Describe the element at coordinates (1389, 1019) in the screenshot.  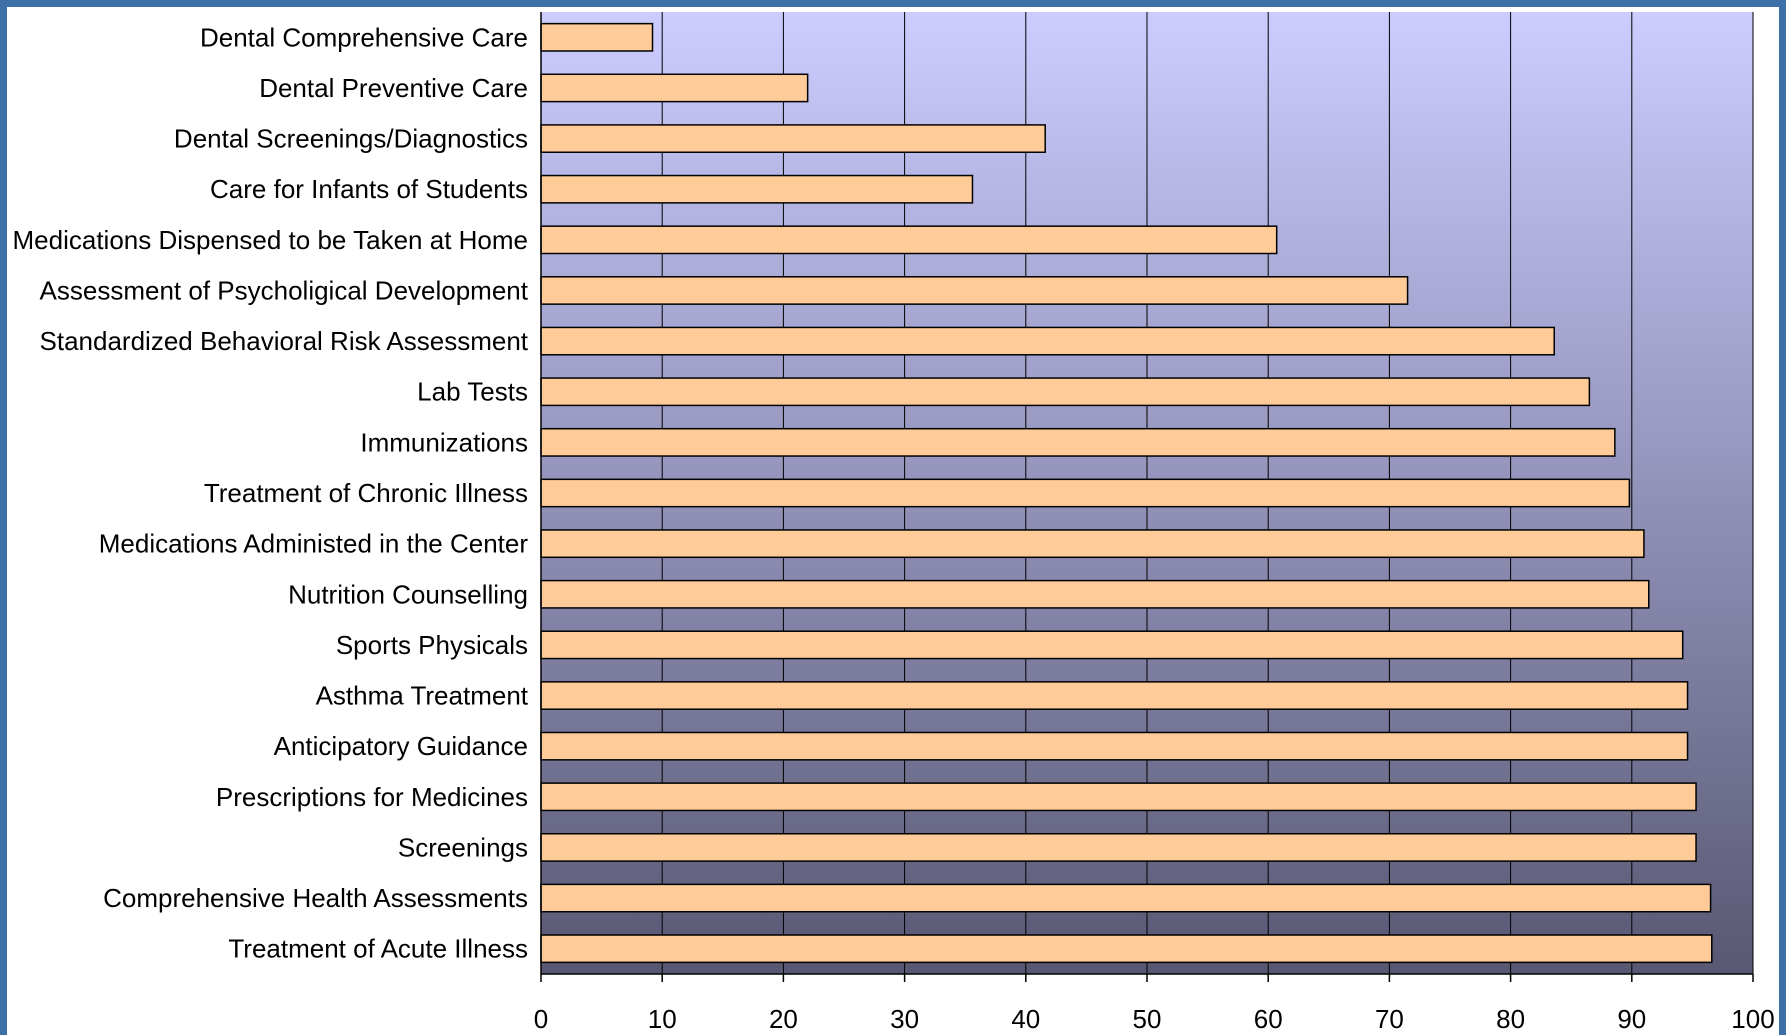
I see `x-tick-label: 70` at that location.